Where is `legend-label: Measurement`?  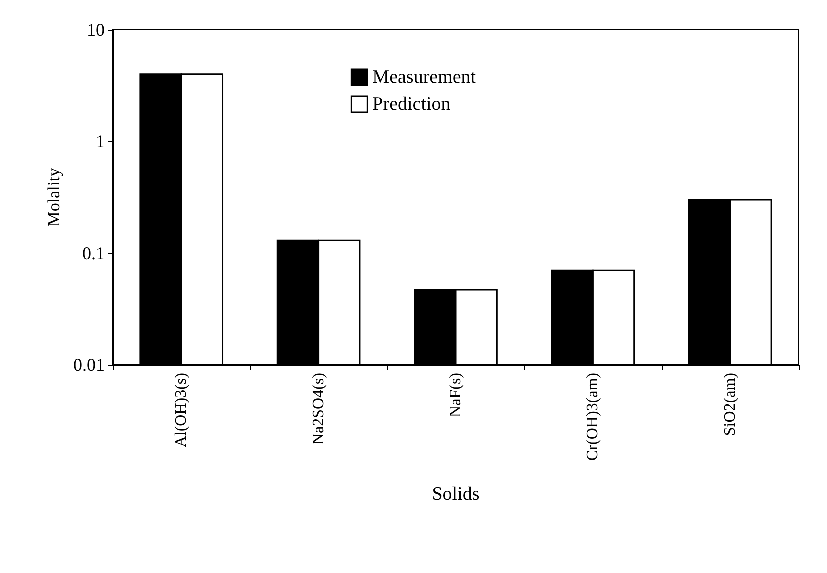
legend-label: Measurement is located at coordinates (424, 77).